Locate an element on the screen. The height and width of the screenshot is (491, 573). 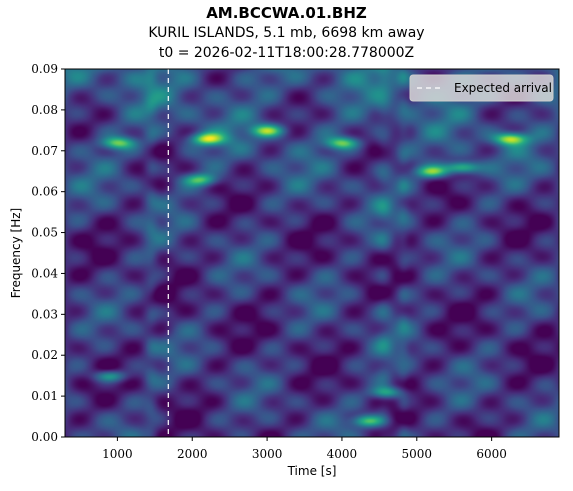
y-tick-label: 0.08 is located at coordinates (44, 110).